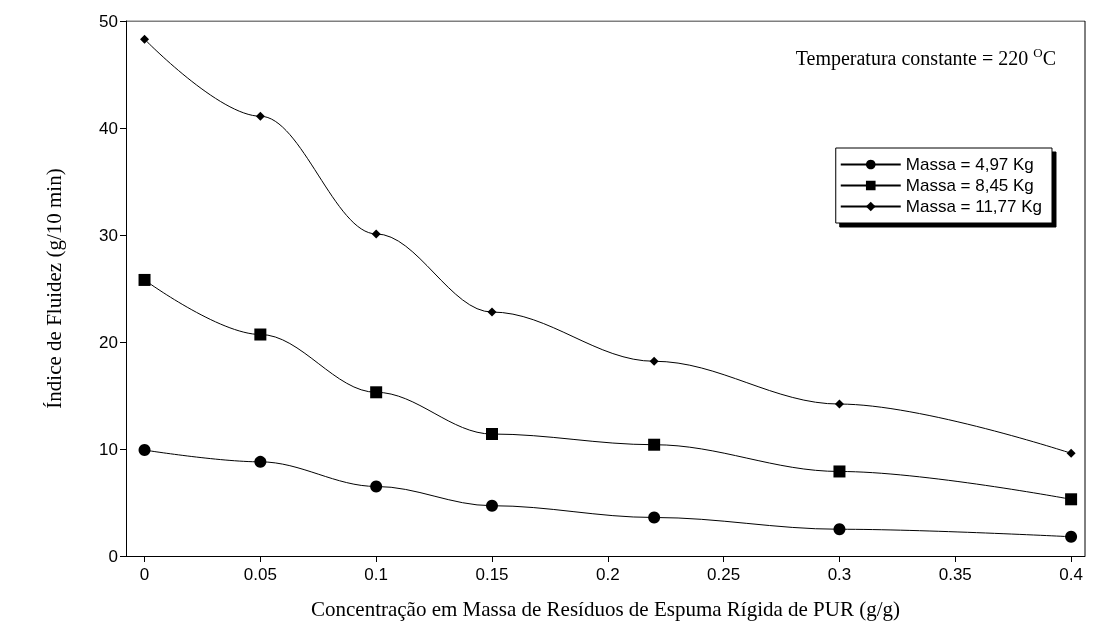  Describe the element at coordinates (605, 608) in the screenshot. I see `x-axis-title: Concentração em Massa de Resíduos de Espuma Rígida de PUR (g/g)` at that location.